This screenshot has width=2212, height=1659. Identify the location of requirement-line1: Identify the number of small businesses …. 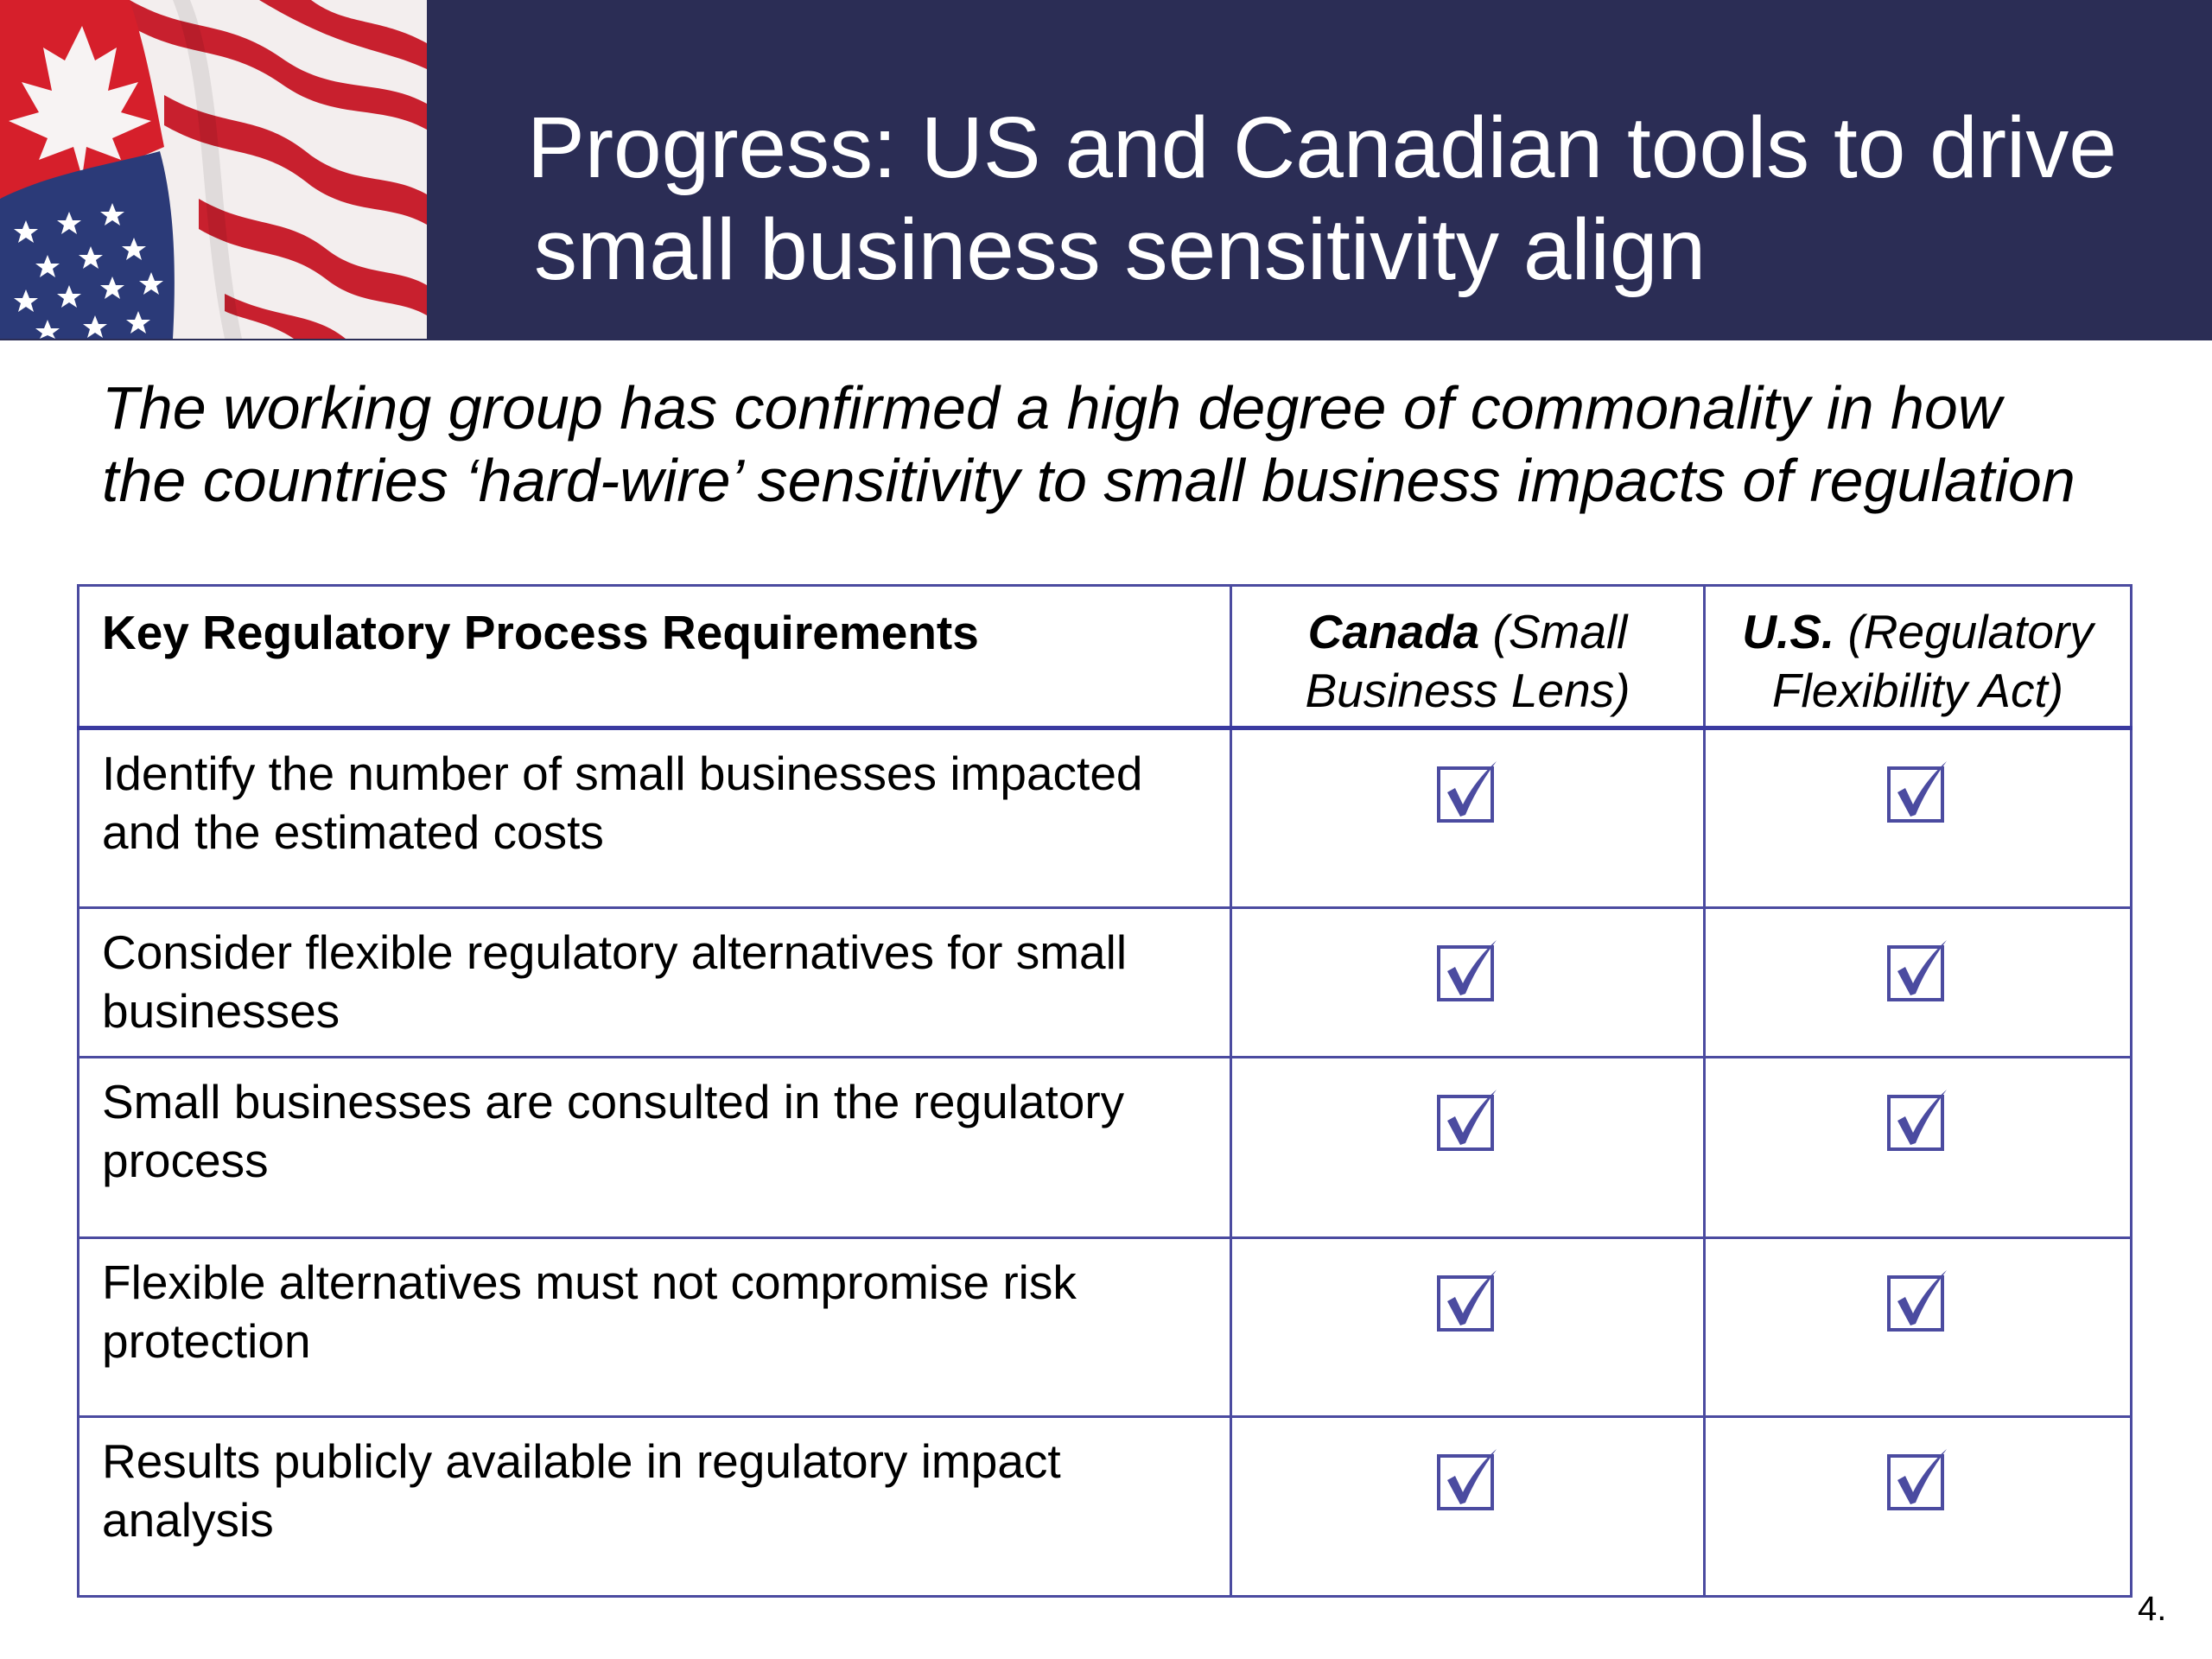
(622, 773).